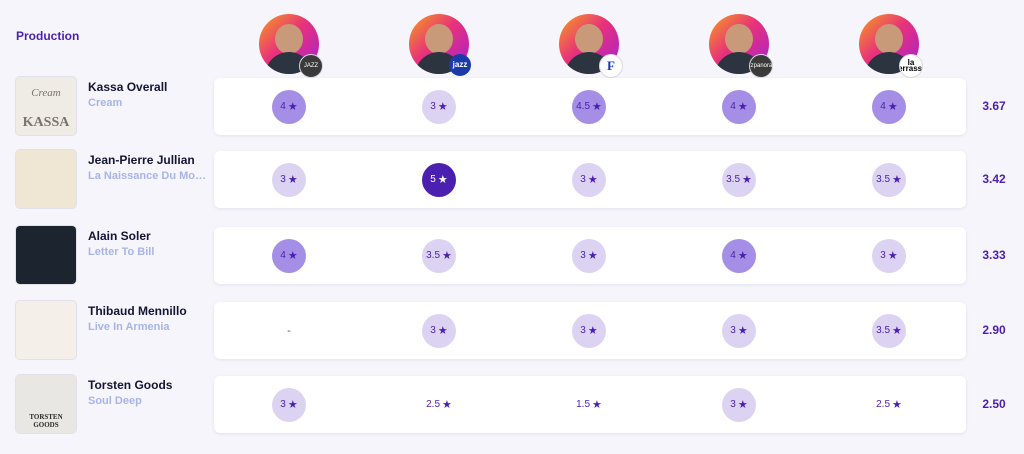 The width and height of the screenshot is (1024, 454). I want to click on rating-cell: 2.5 ★, so click(439, 404).